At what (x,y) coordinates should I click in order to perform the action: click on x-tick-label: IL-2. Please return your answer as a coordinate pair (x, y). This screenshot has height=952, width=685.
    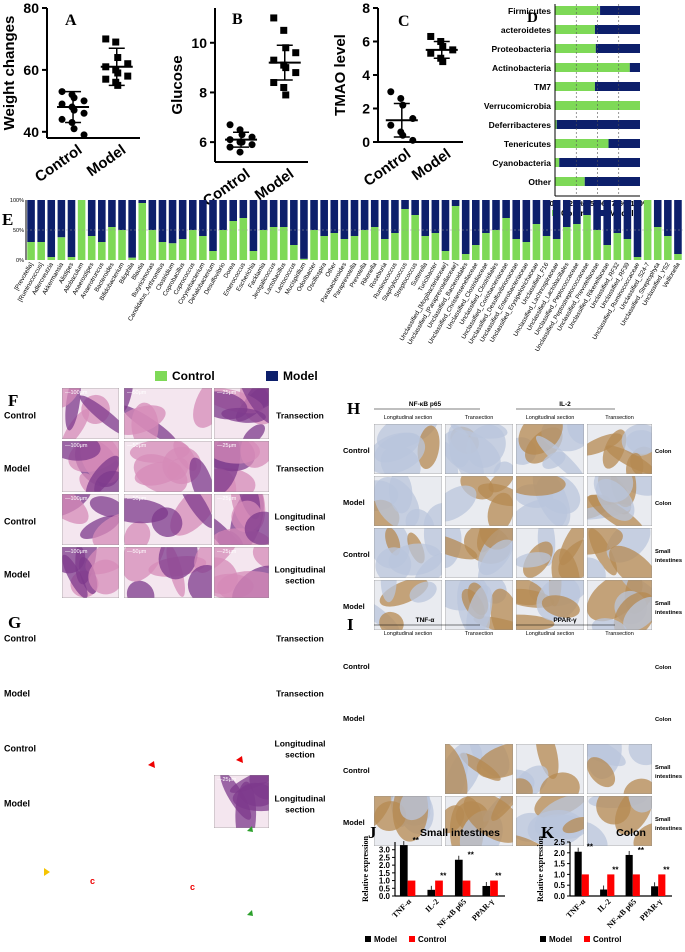
    Looking at the image, I should click on (432, 905).